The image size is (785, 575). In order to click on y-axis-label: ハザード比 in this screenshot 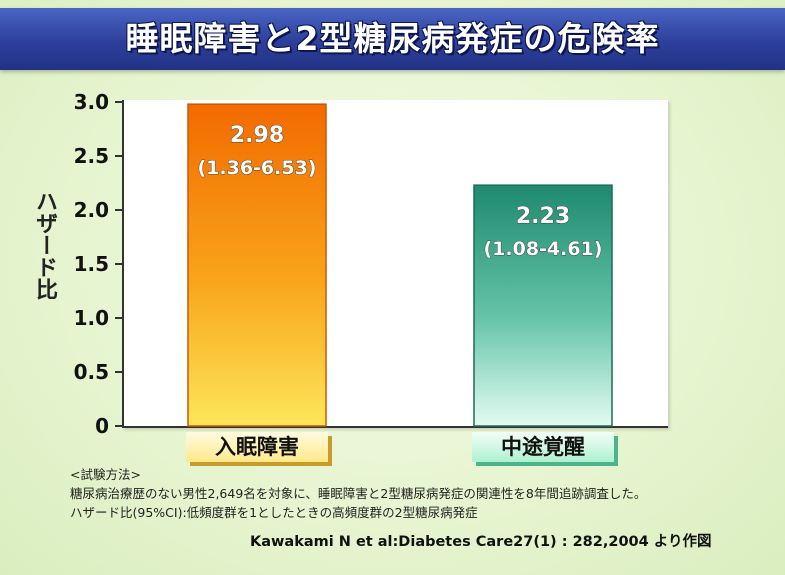, I will do `click(44, 245)`.